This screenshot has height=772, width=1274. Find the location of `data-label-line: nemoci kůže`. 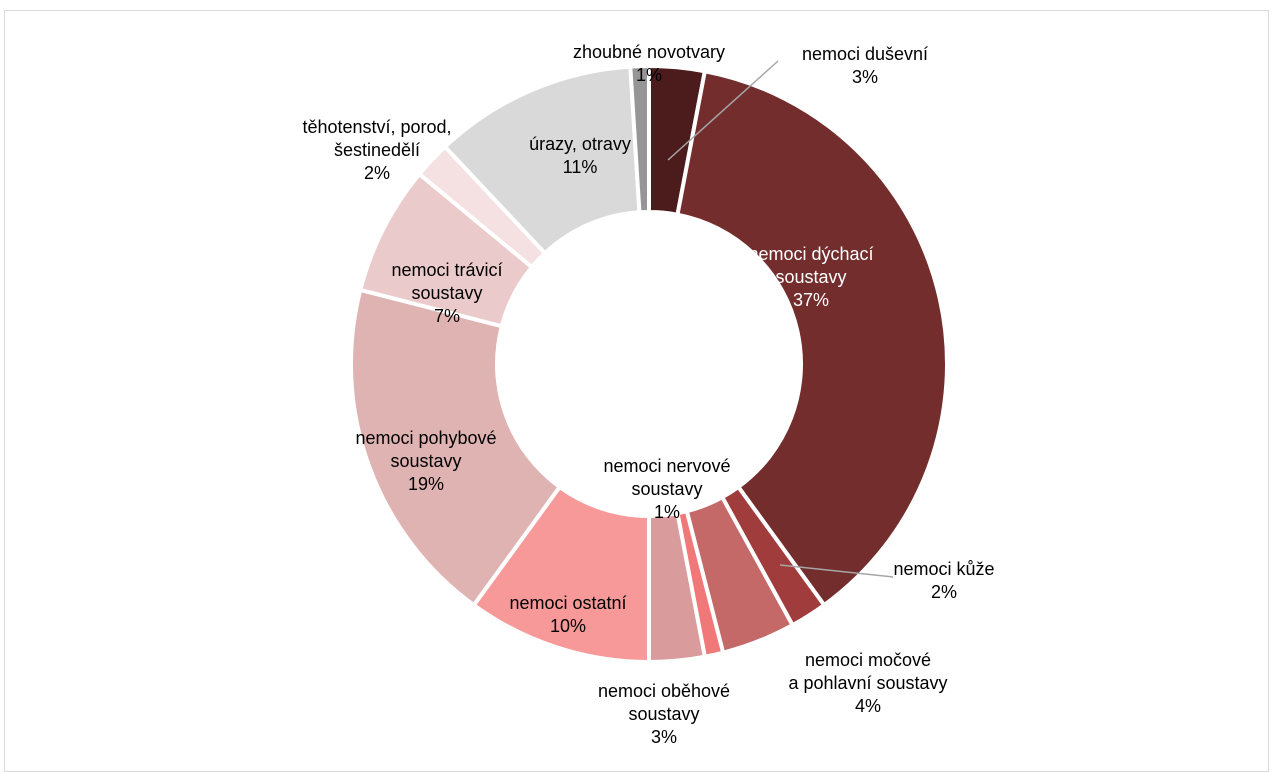

data-label-line: nemoci kůže is located at coordinates (943, 569).